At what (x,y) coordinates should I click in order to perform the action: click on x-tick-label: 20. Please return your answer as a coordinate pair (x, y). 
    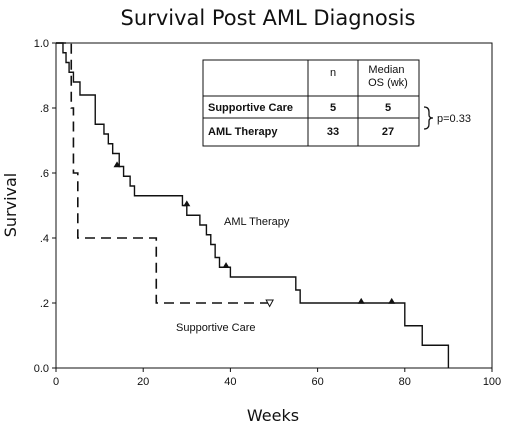
    Looking at the image, I should click on (143, 382).